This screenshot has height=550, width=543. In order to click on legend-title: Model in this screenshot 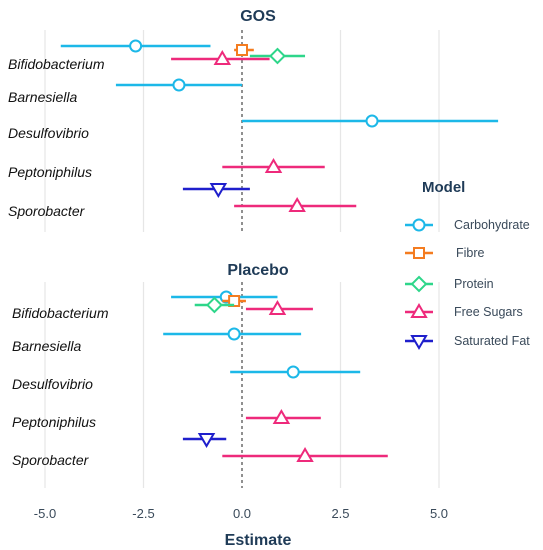, I will do `click(443, 187)`.